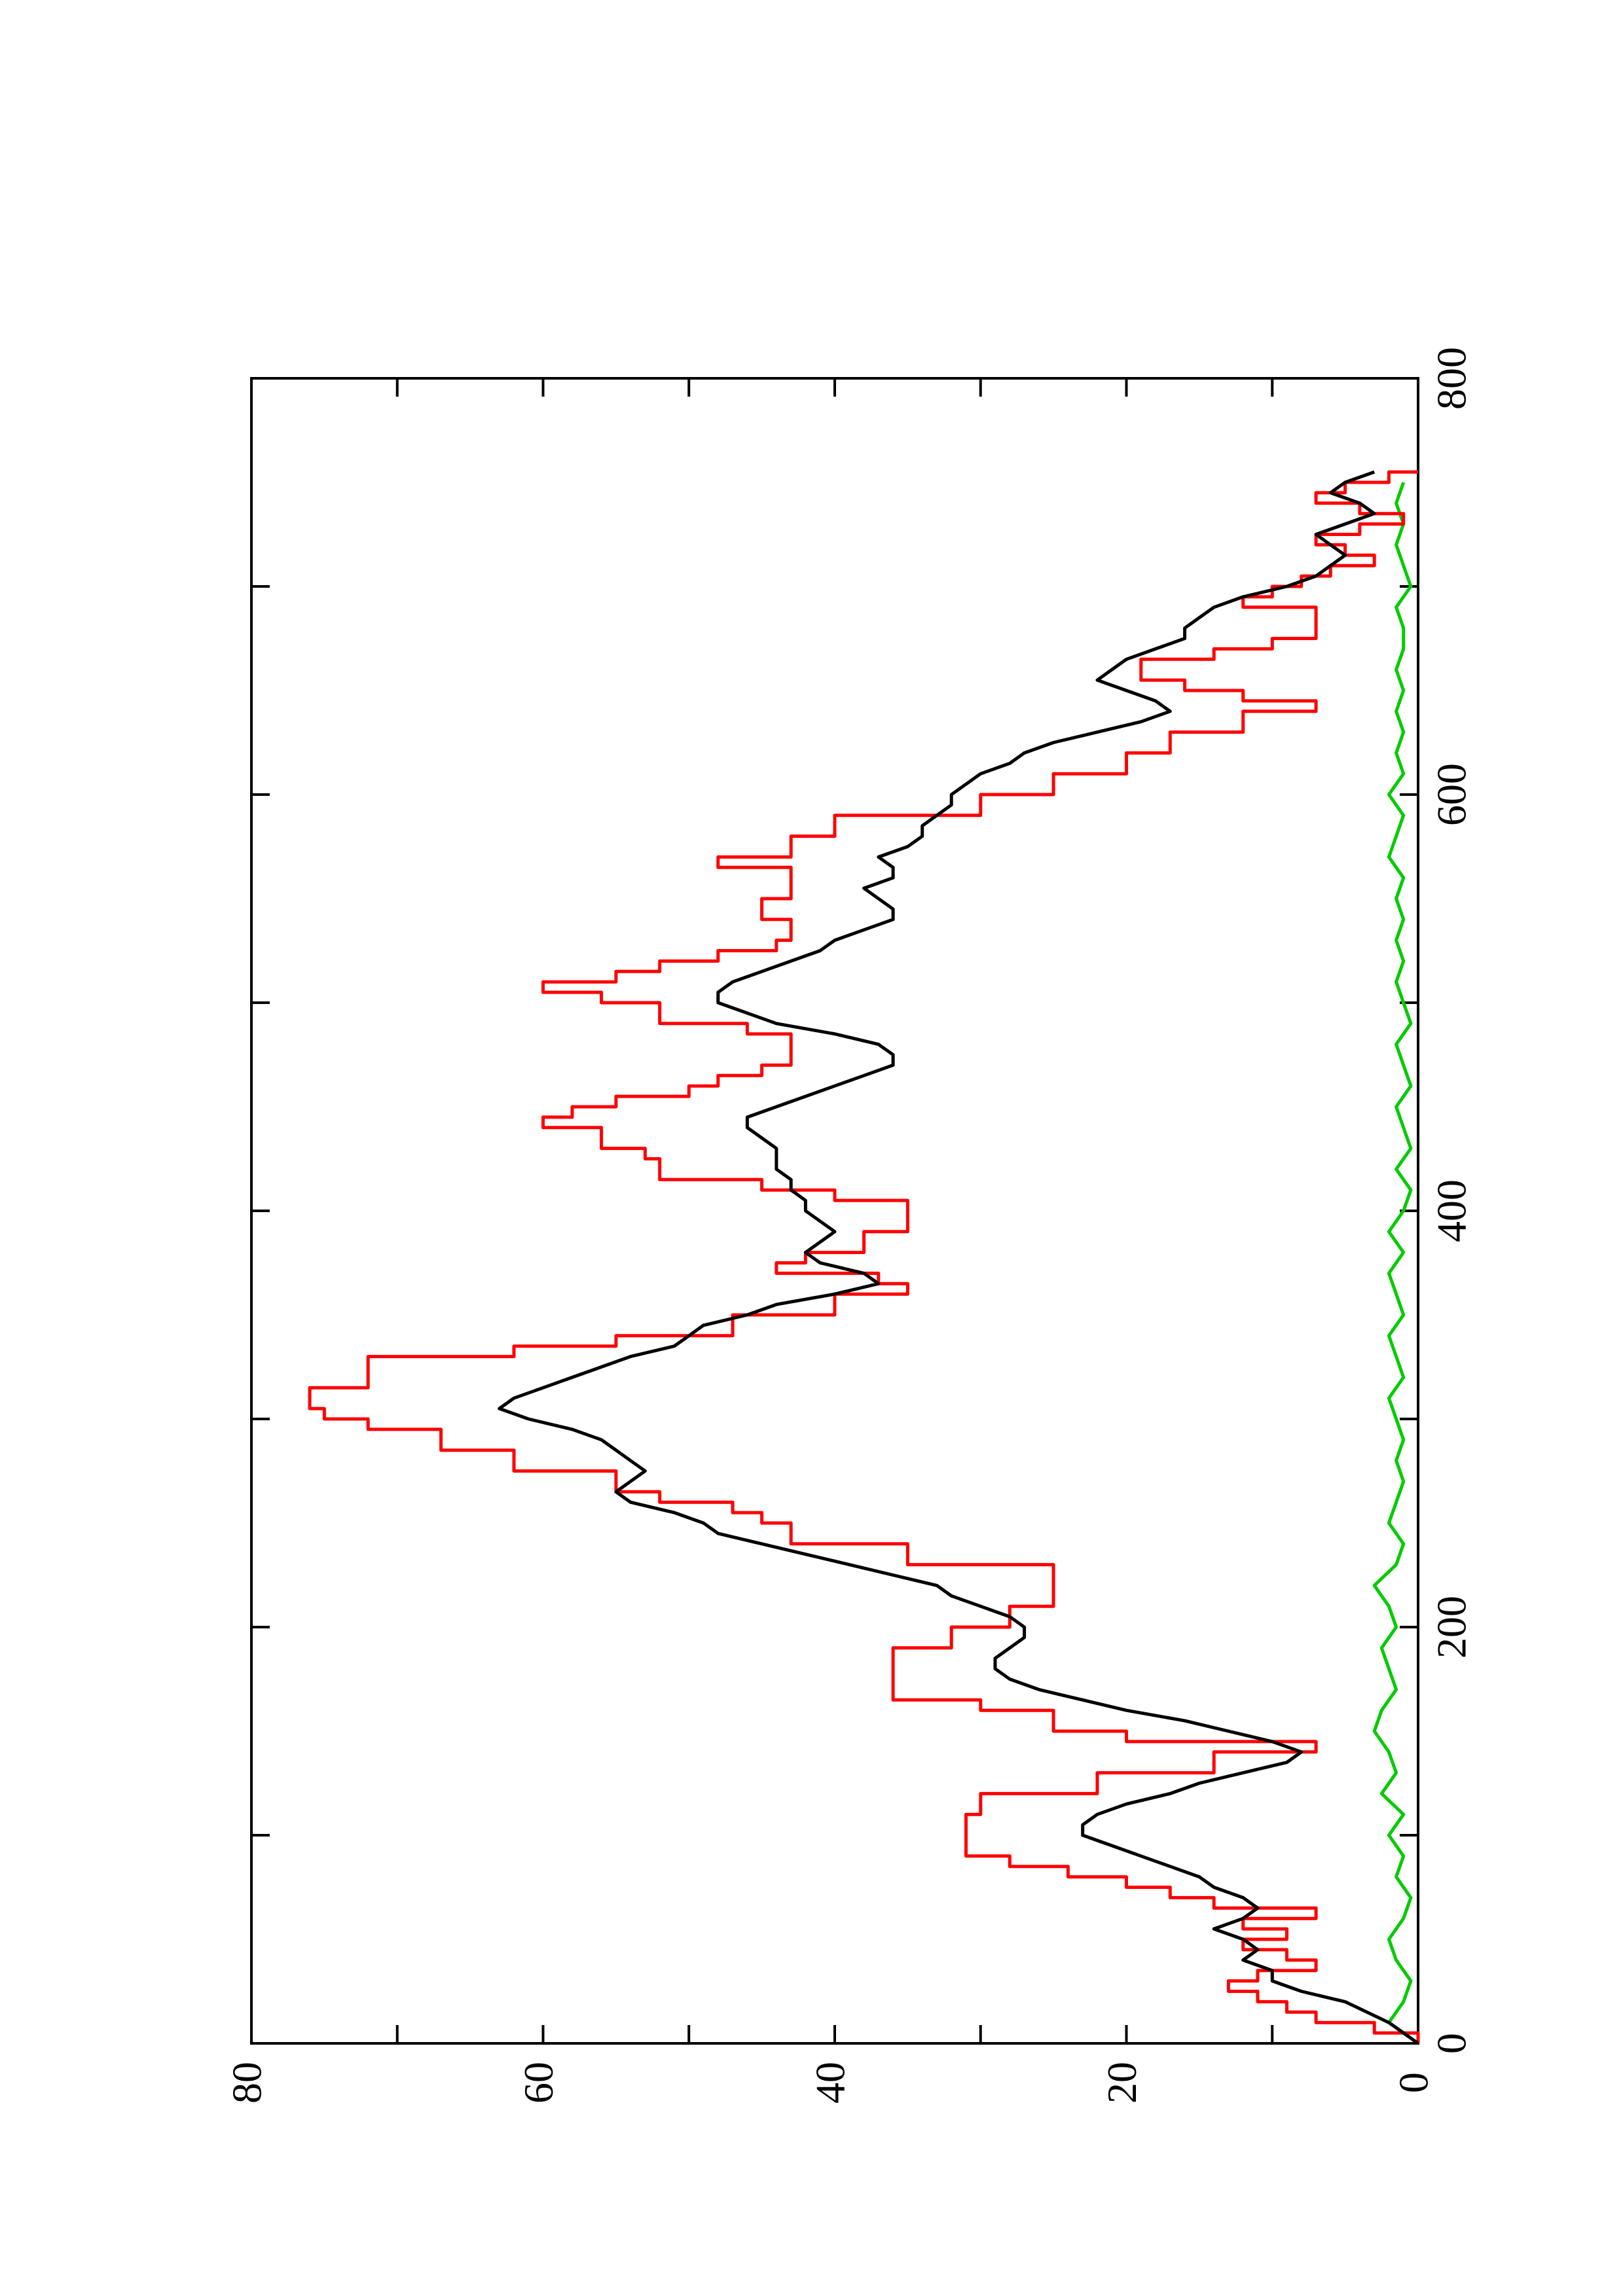 This screenshot has height=2296, width=1623. What do you see at coordinates (1395, 1263) in the screenshot?
I see `series-green-line` at bounding box center [1395, 1263].